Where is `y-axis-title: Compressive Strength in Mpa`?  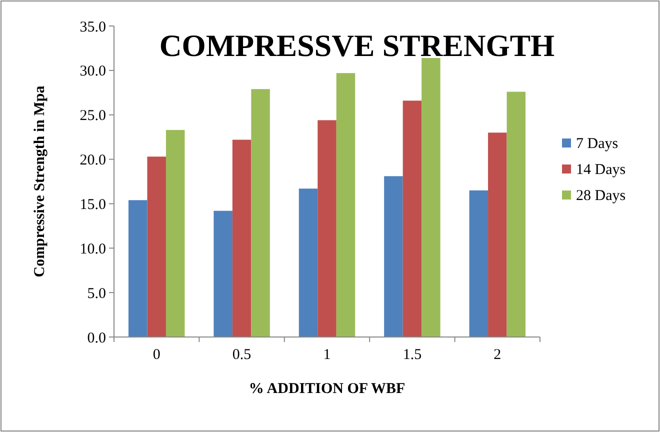
y-axis-title: Compressive Strength in Mpa is located at coordinates (40, 181).